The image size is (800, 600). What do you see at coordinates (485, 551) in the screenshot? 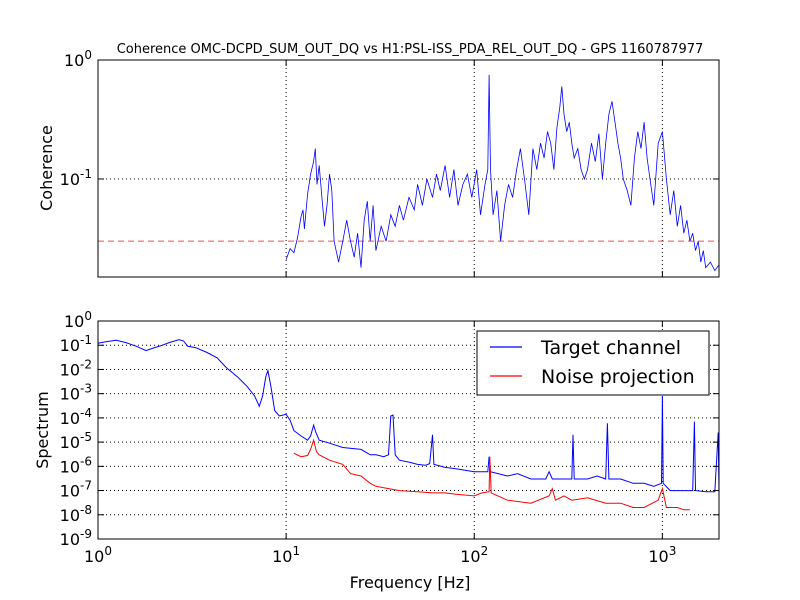
I see `spectrum-xtick-label-exponent: 2` at bounding box center [485, 551].